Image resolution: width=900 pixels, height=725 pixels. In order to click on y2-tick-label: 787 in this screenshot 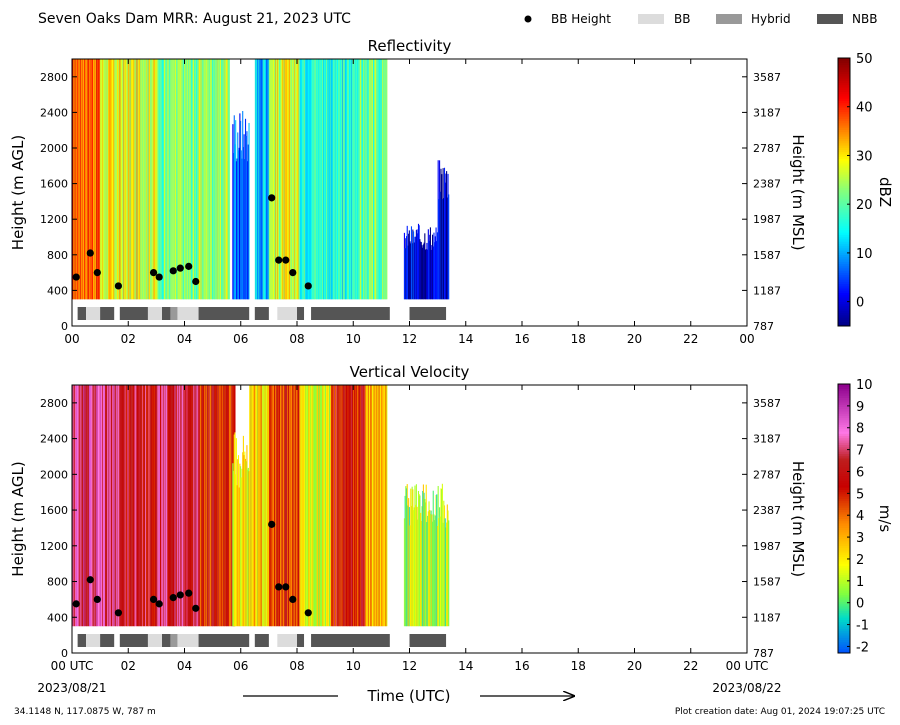, I will do `click(763, 653)`.